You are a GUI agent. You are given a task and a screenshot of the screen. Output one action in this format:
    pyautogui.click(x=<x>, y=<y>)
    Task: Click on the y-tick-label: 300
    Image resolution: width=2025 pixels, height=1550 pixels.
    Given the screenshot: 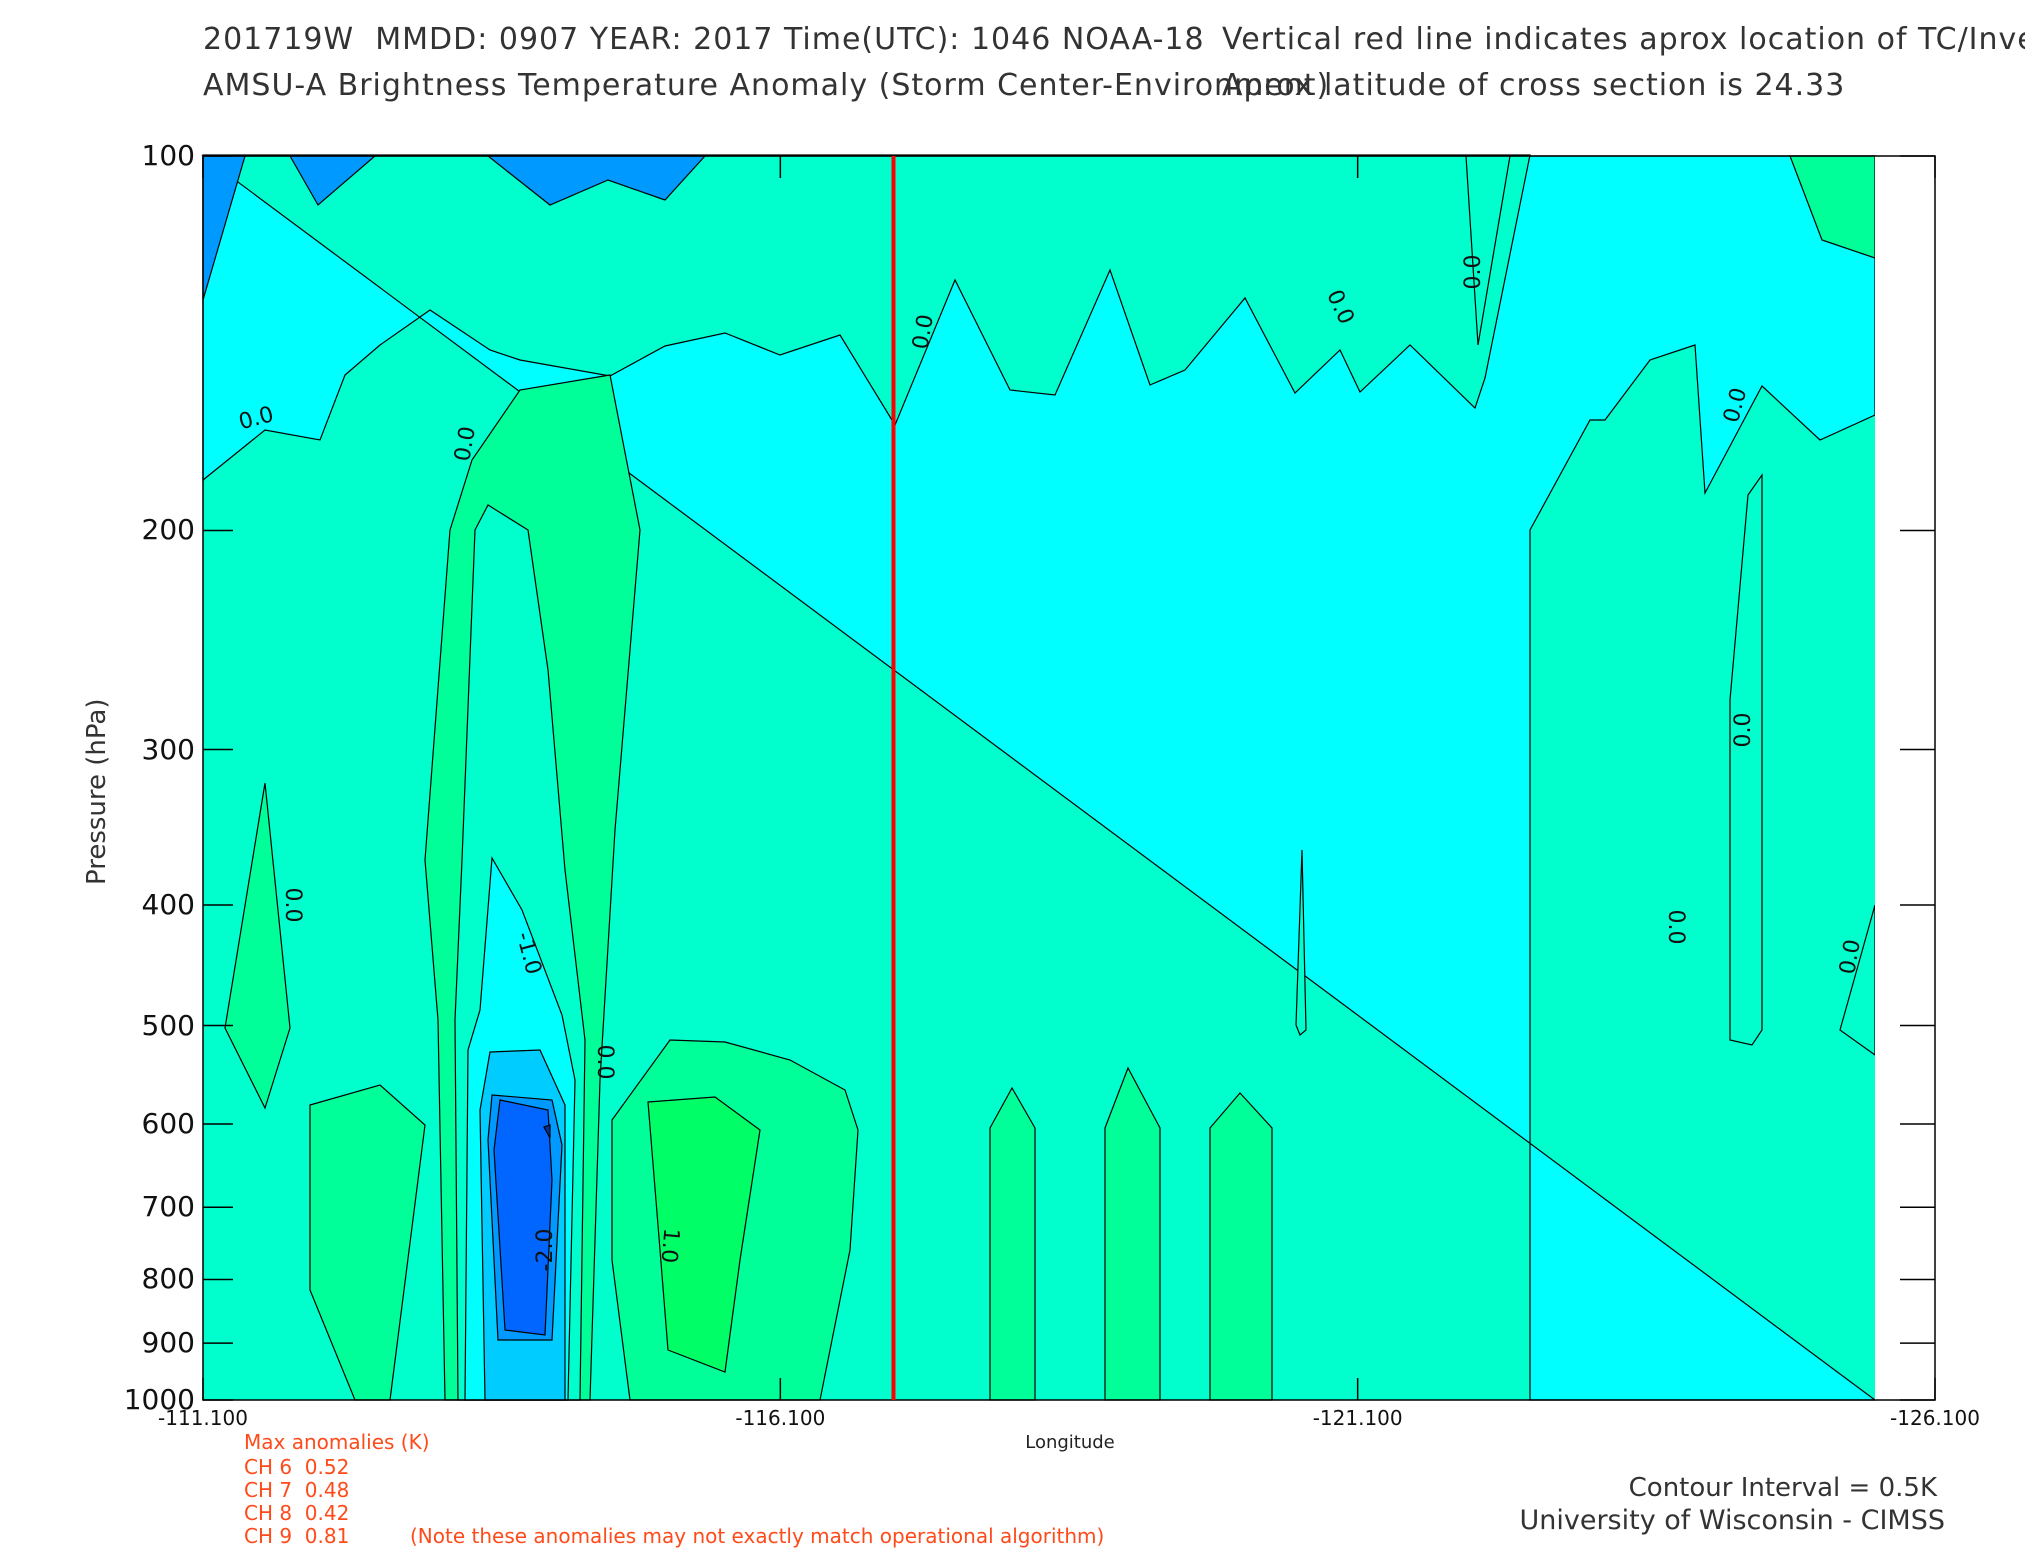 What is the action you would take?
    pyautogui.click(x=168, y=749)
    